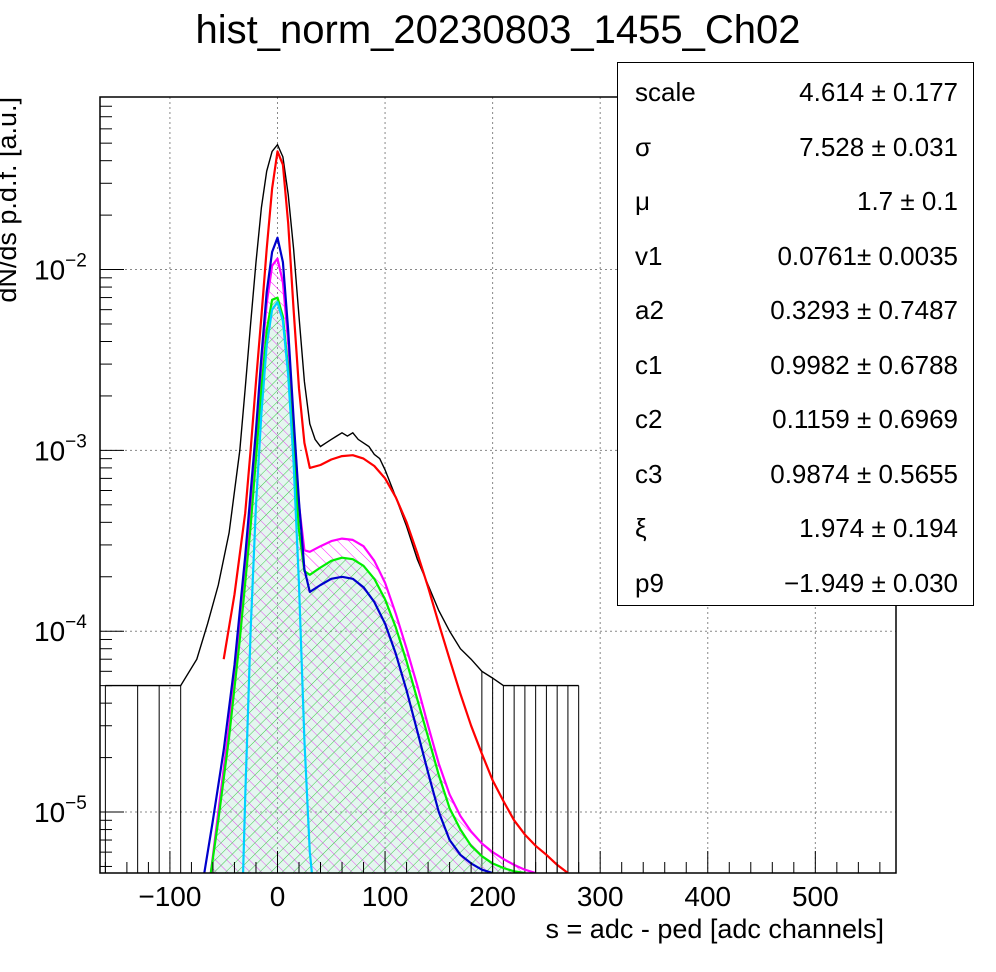  What do you see at coordinates (60, 448) in the screenshot?
I see `y-tick-label: 10⁻³` at bounding box center [60, 448].